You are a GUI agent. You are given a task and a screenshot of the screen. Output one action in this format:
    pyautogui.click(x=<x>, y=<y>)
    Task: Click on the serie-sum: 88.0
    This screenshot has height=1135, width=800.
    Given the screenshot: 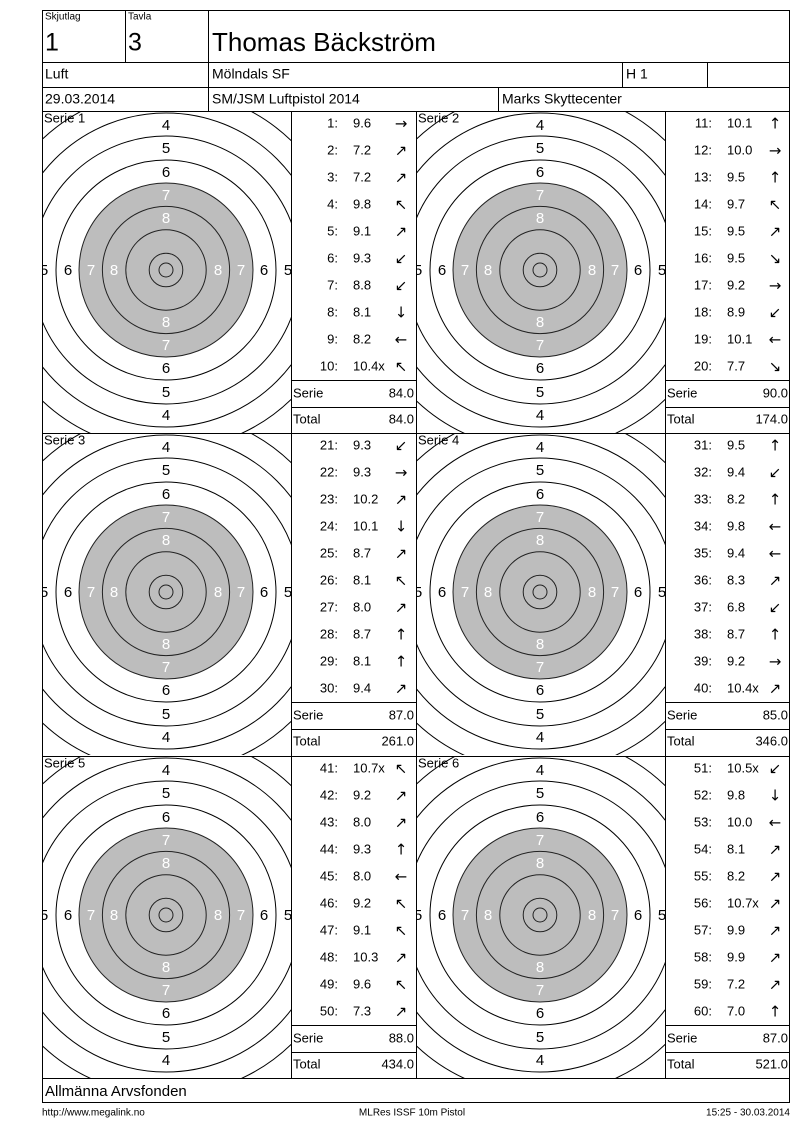 What is the action you would take?
    pyautogui.click(x=401, y=1037)
    